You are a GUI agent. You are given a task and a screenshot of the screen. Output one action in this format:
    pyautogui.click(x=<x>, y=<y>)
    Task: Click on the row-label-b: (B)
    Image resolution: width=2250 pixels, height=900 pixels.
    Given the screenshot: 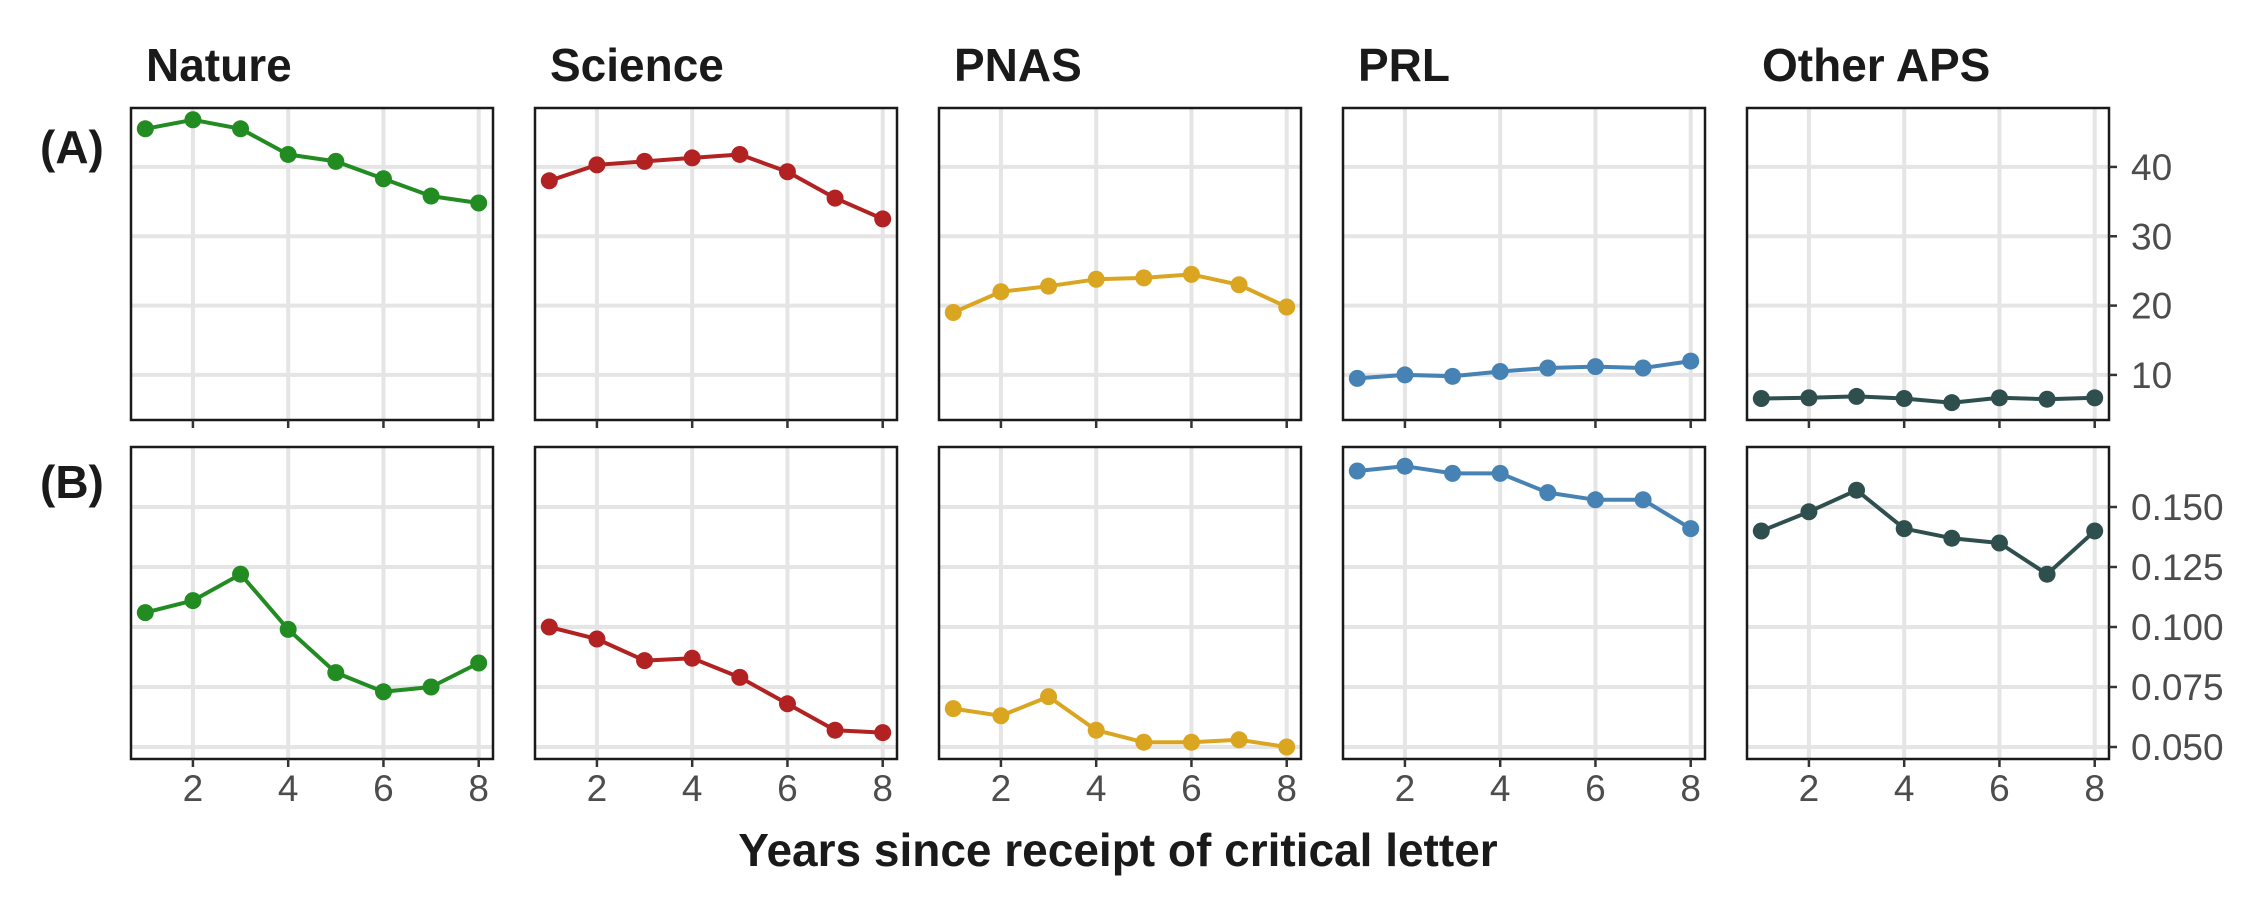 What is the action you would take?
    pyautogui.click(x=72, y=482)
    